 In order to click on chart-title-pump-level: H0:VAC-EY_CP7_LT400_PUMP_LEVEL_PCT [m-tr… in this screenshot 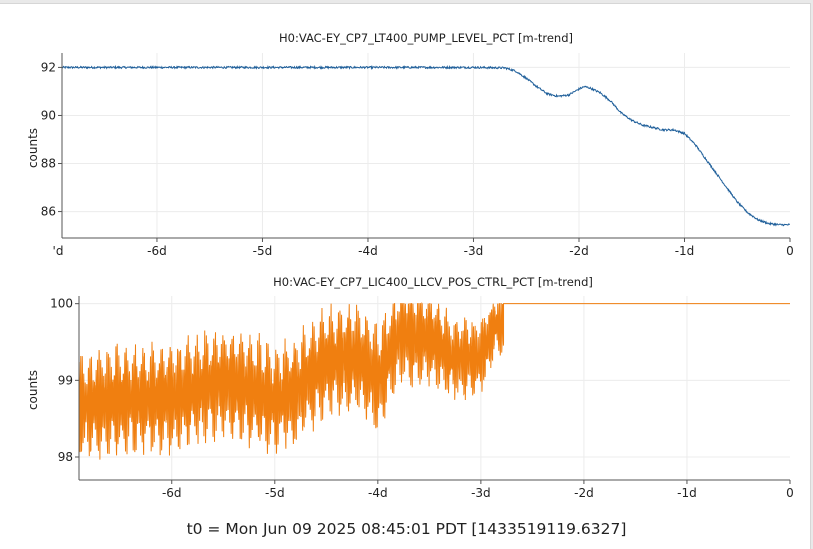, I will do `click(426, 38)`.